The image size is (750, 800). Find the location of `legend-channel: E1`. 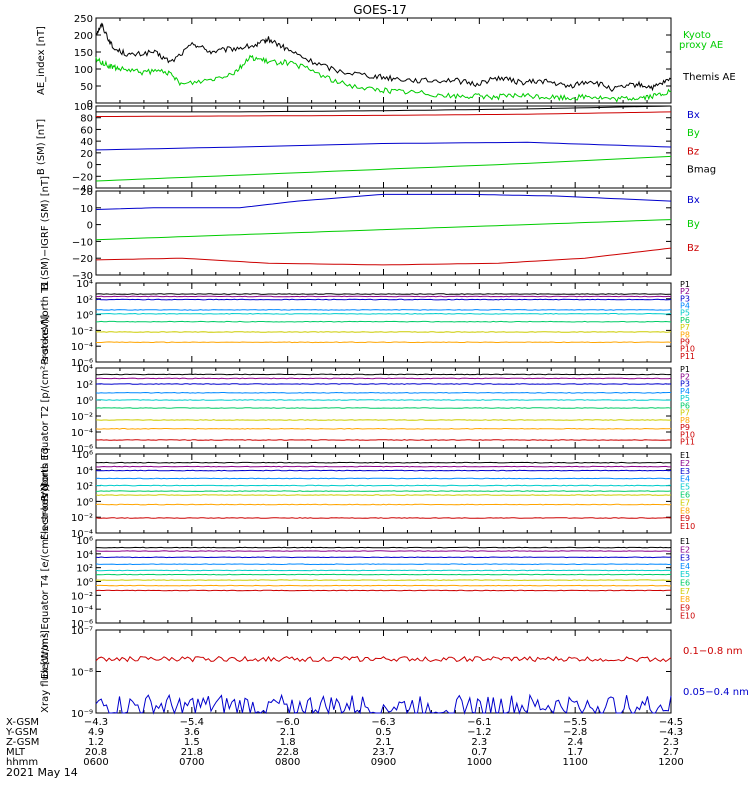

legend-channel: E1 is located at coordinates (685, 455).